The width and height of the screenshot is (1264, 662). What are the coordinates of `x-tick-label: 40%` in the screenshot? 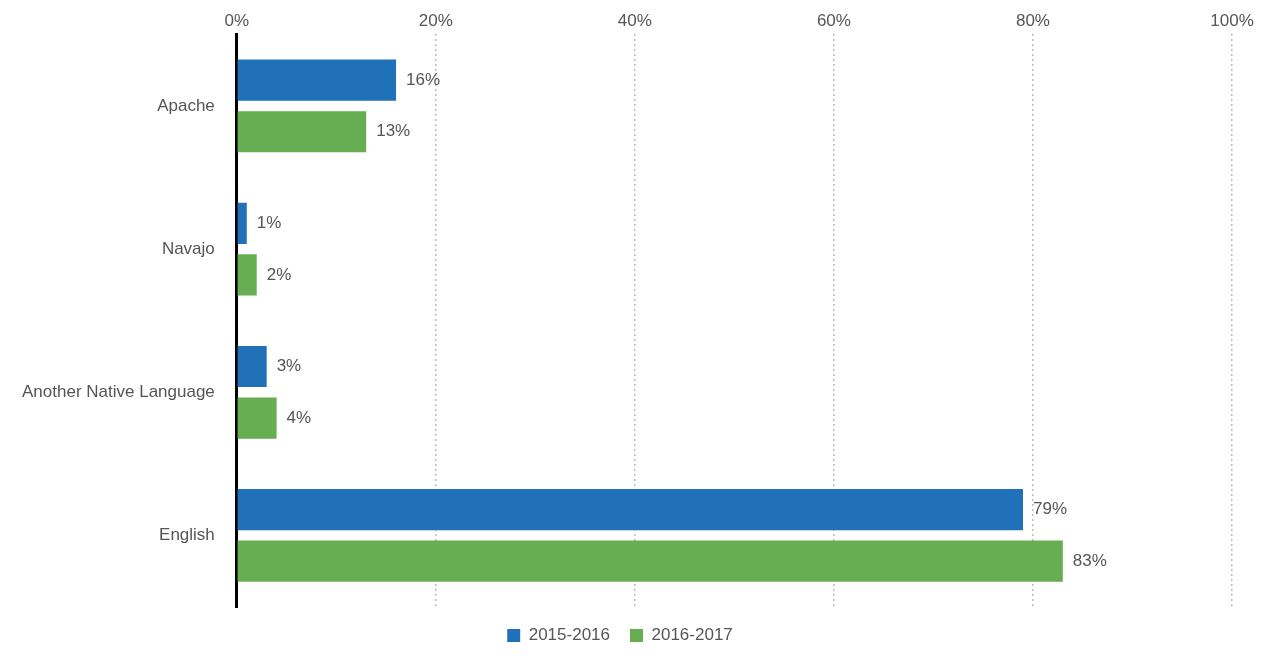 It's located at (634, 20).